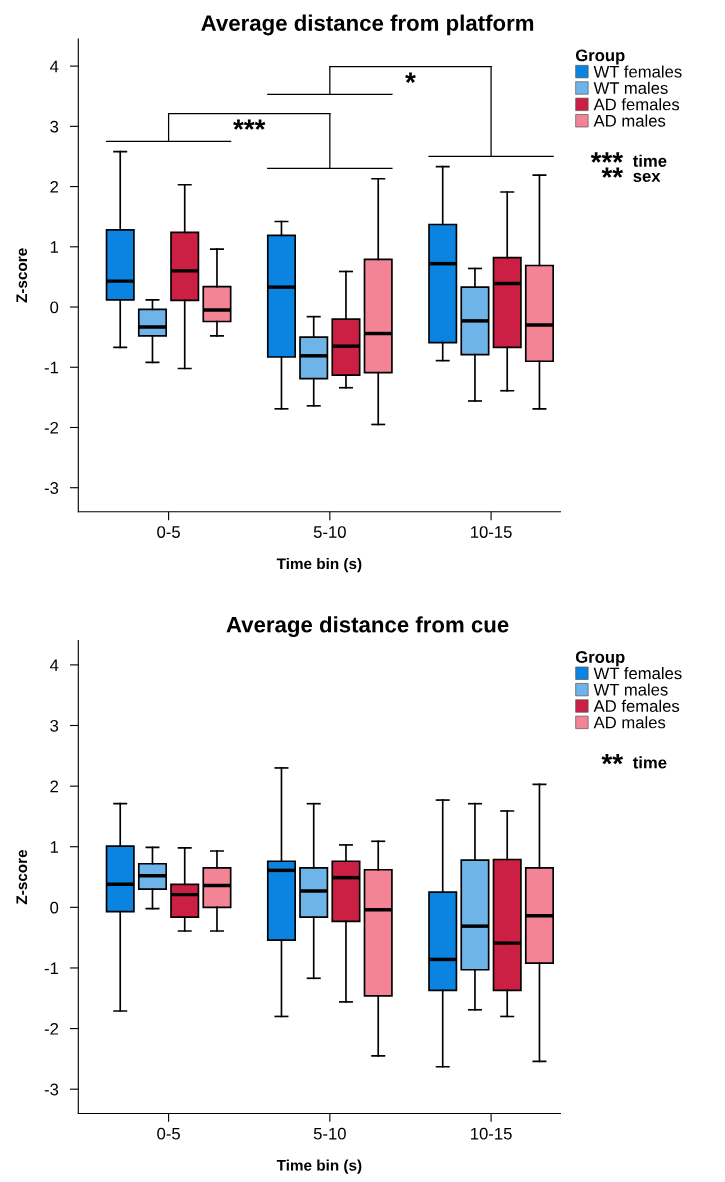  What do you see at coordinates (634, 761) in the screenshot?
I see `text: ** time` at bounding box center [634, 761].